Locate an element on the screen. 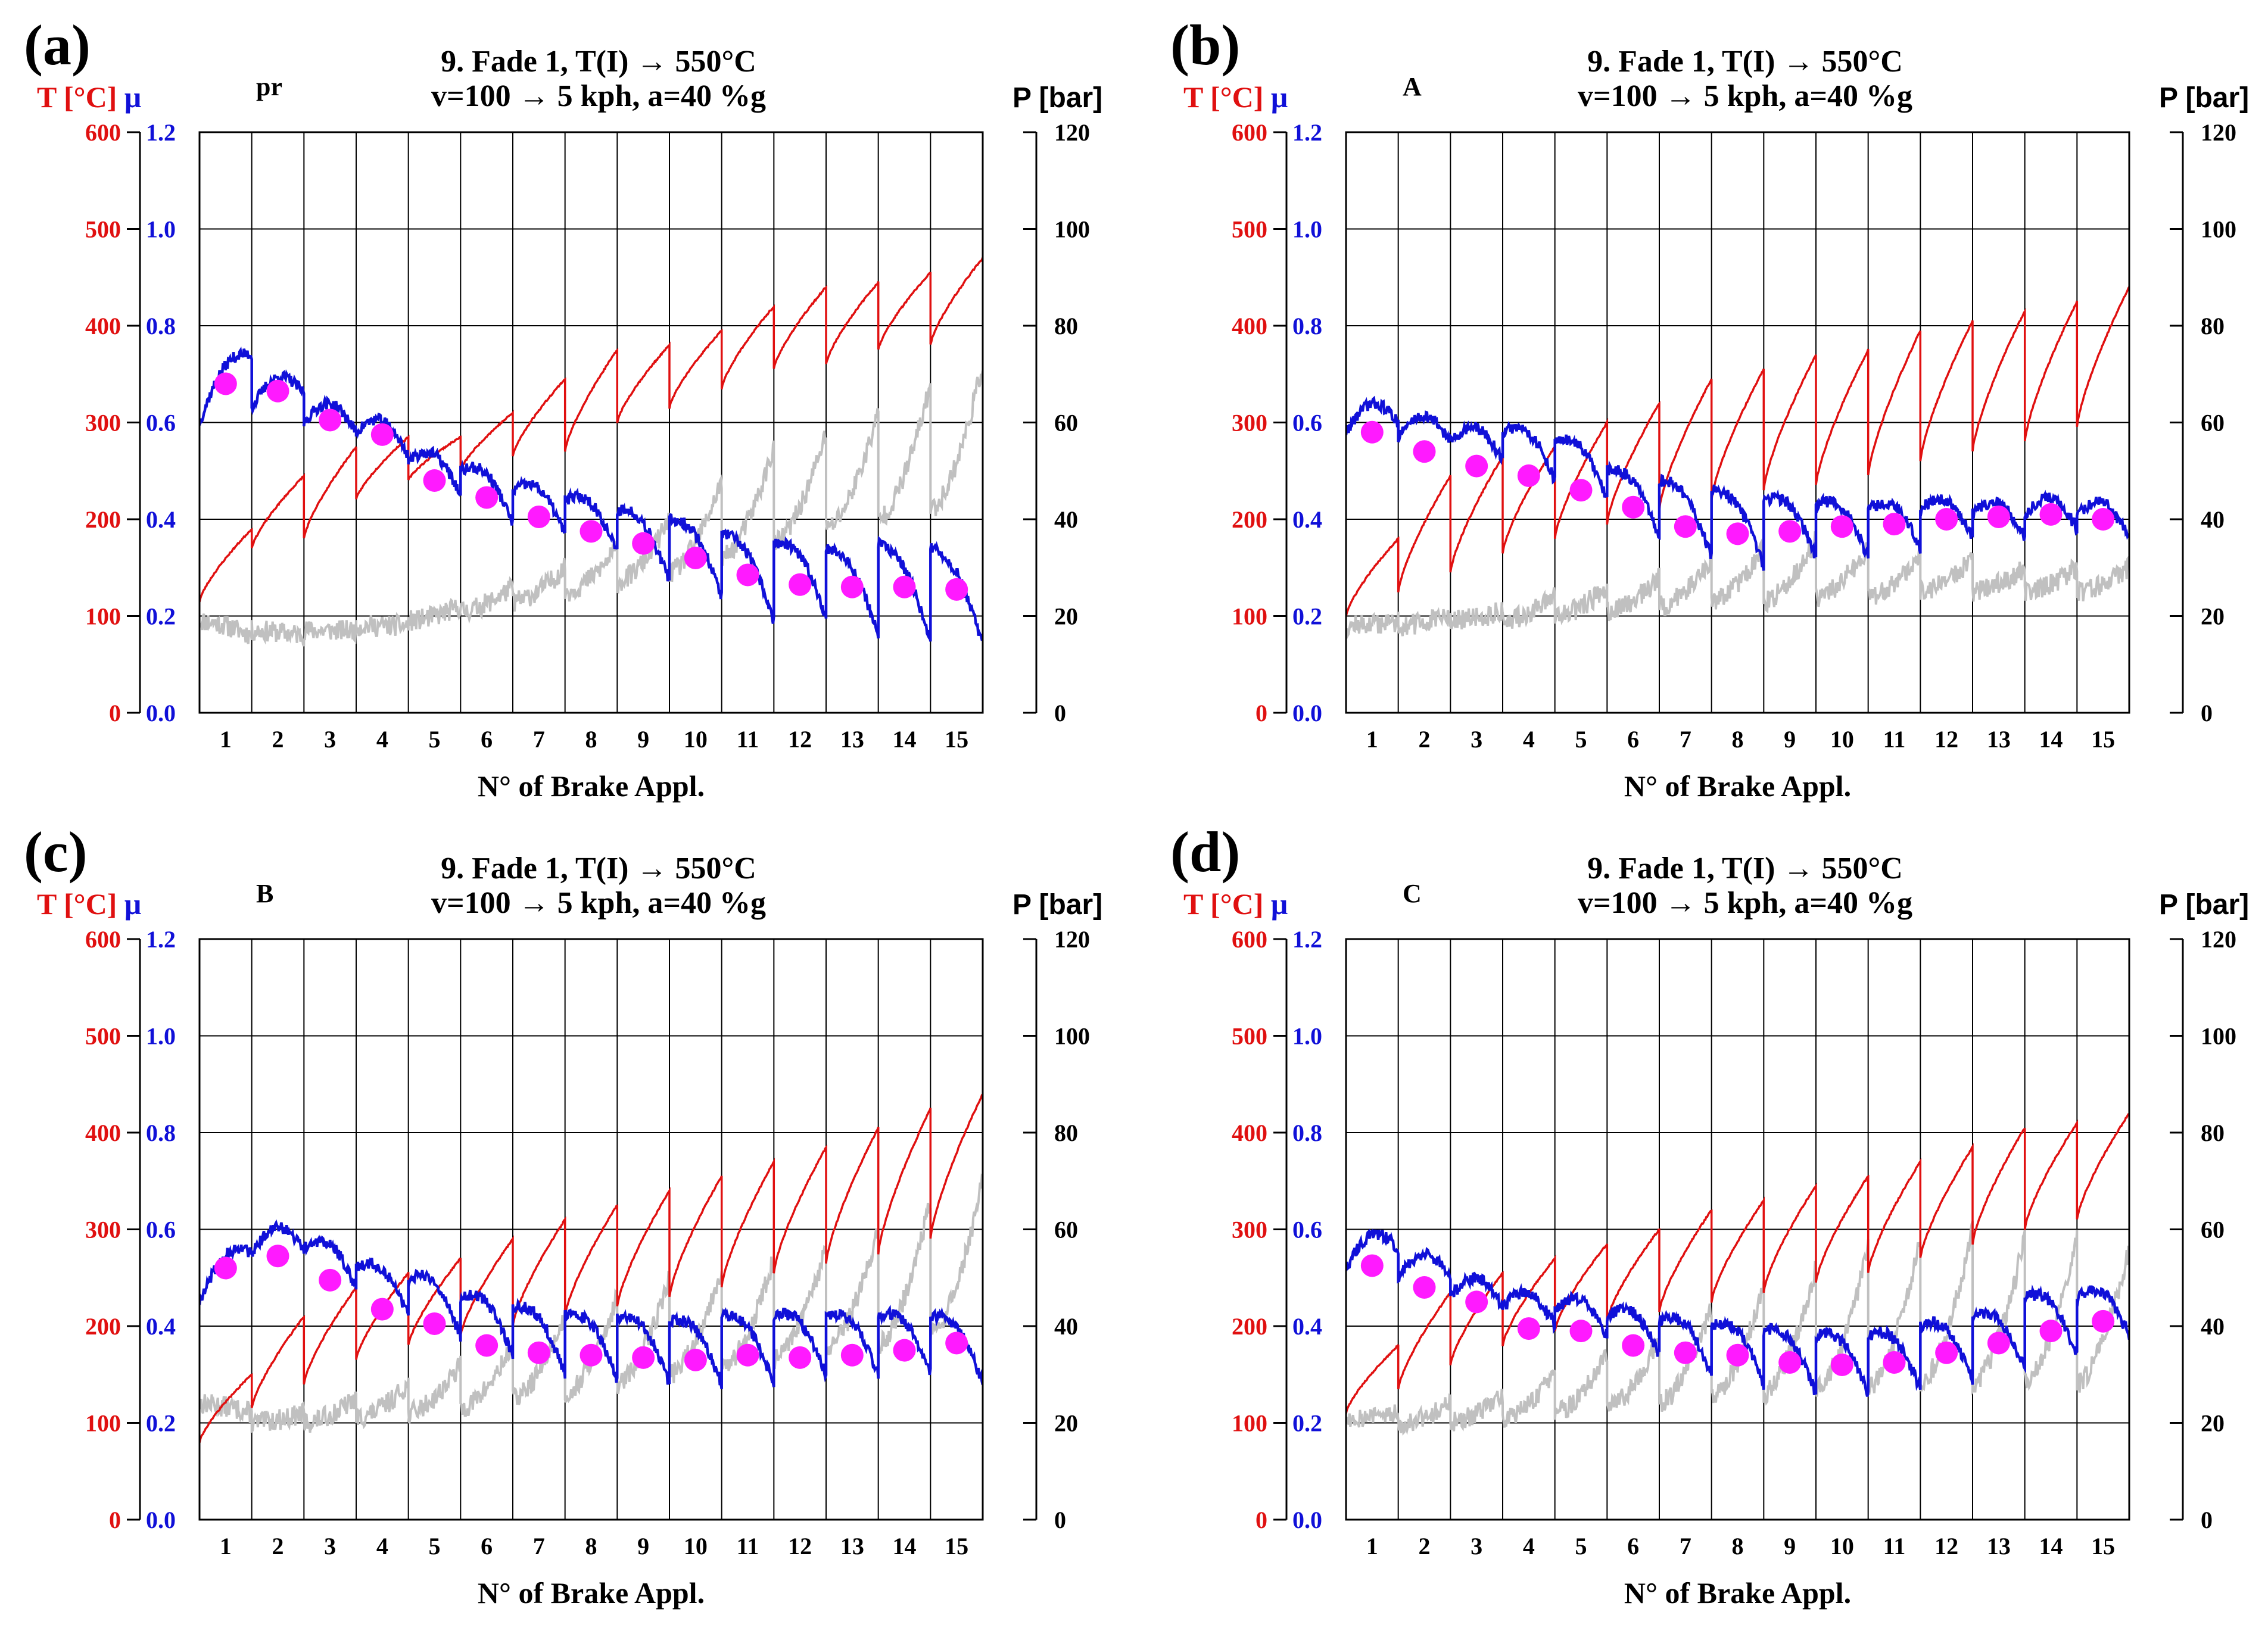  pressure-tick-label: 40 is located at coordinates (2213, 1326).